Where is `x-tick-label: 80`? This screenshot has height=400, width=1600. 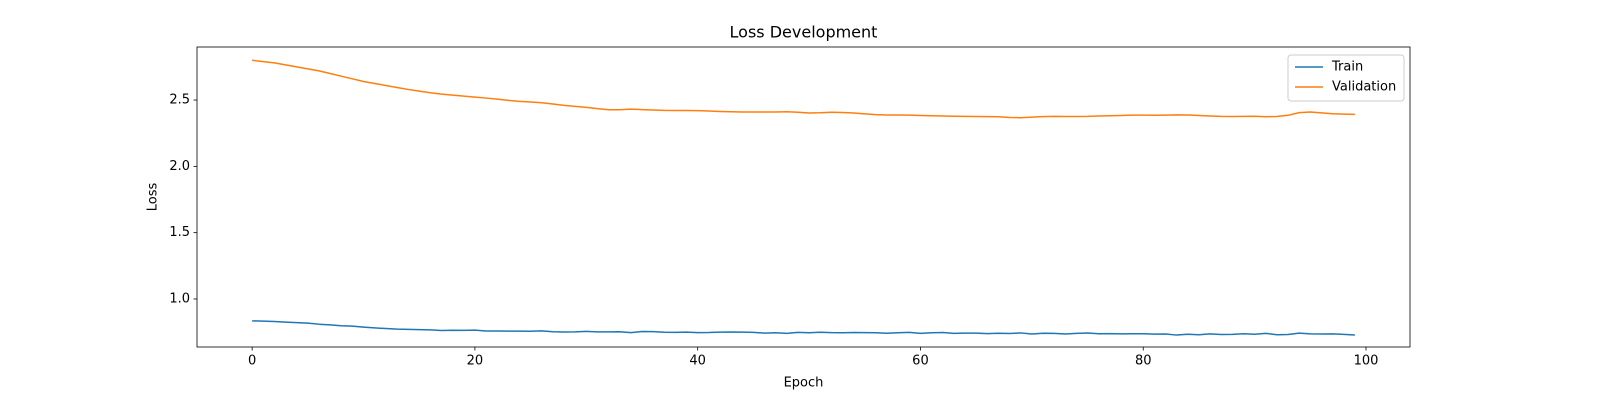 x-tick-label: 80 is located at coordinates (1143, 361).